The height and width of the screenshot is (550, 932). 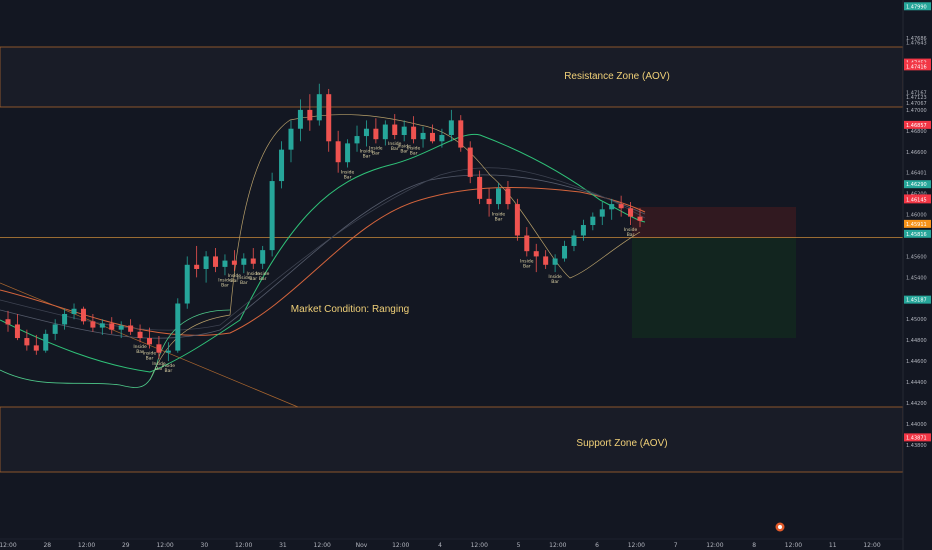 I want to click on time-tick-label: 5, so click(x=519, y=545).